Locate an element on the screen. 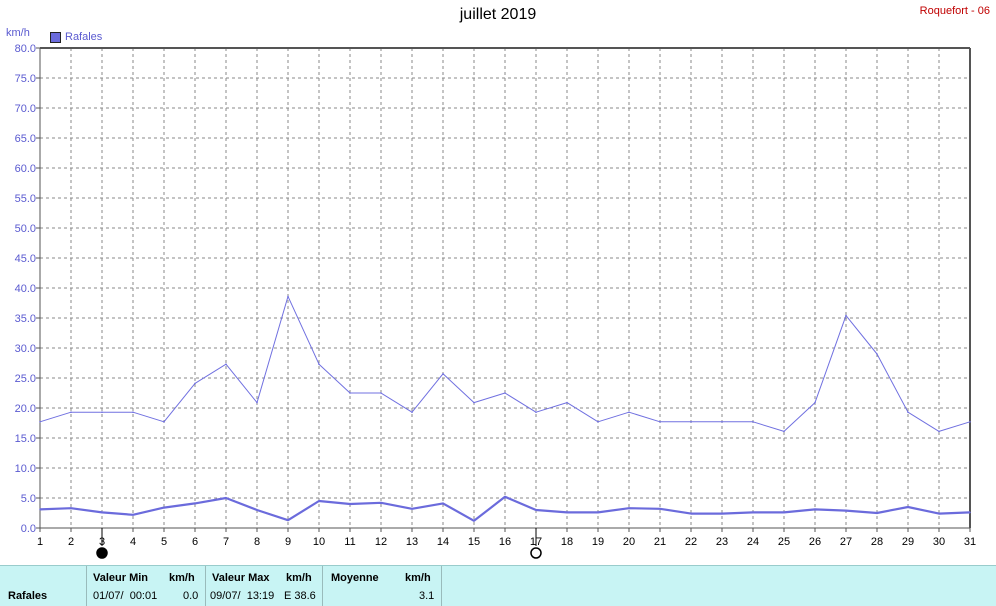 This screenshot has height=606, width=996. full-moon-icon is located at coordinates (536, 553).